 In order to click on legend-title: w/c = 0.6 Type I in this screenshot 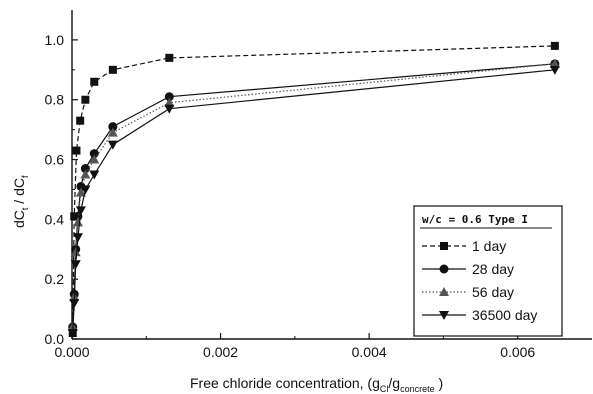, I will do `click(475, 219)`.